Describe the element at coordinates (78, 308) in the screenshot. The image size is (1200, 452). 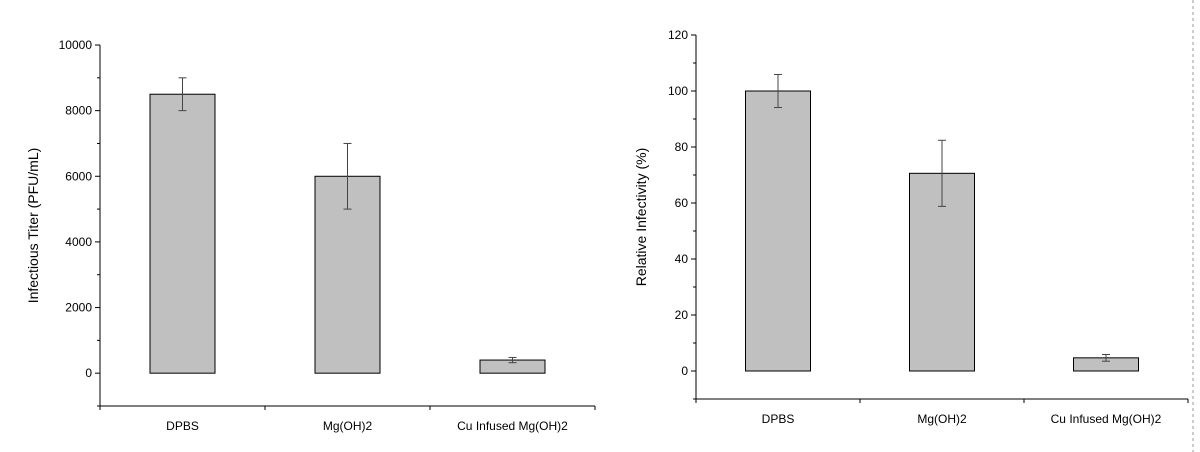
I see `y-tick-label: 2000` at that location.